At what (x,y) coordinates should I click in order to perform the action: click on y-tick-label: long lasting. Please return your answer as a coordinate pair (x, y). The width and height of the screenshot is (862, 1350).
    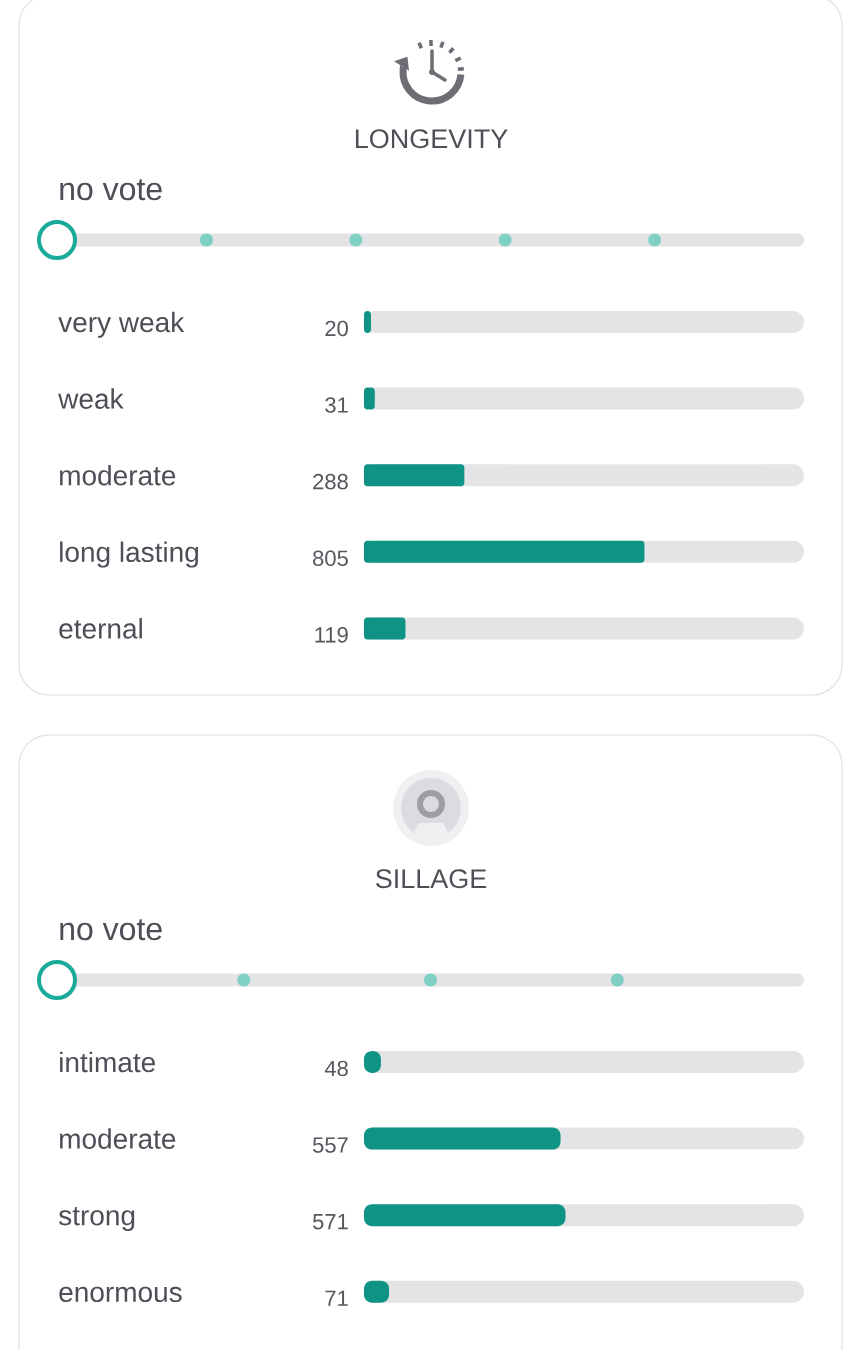
    Looking at the image, I should click on (129, 554).